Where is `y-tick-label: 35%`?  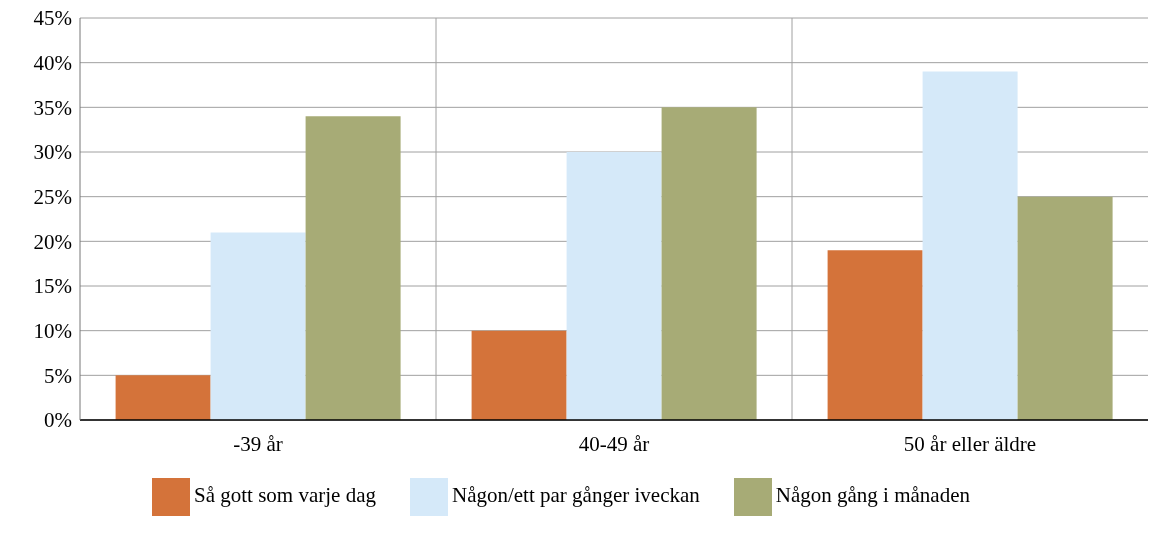 y-tick-label: 35% is located at coordinates (52, 107).